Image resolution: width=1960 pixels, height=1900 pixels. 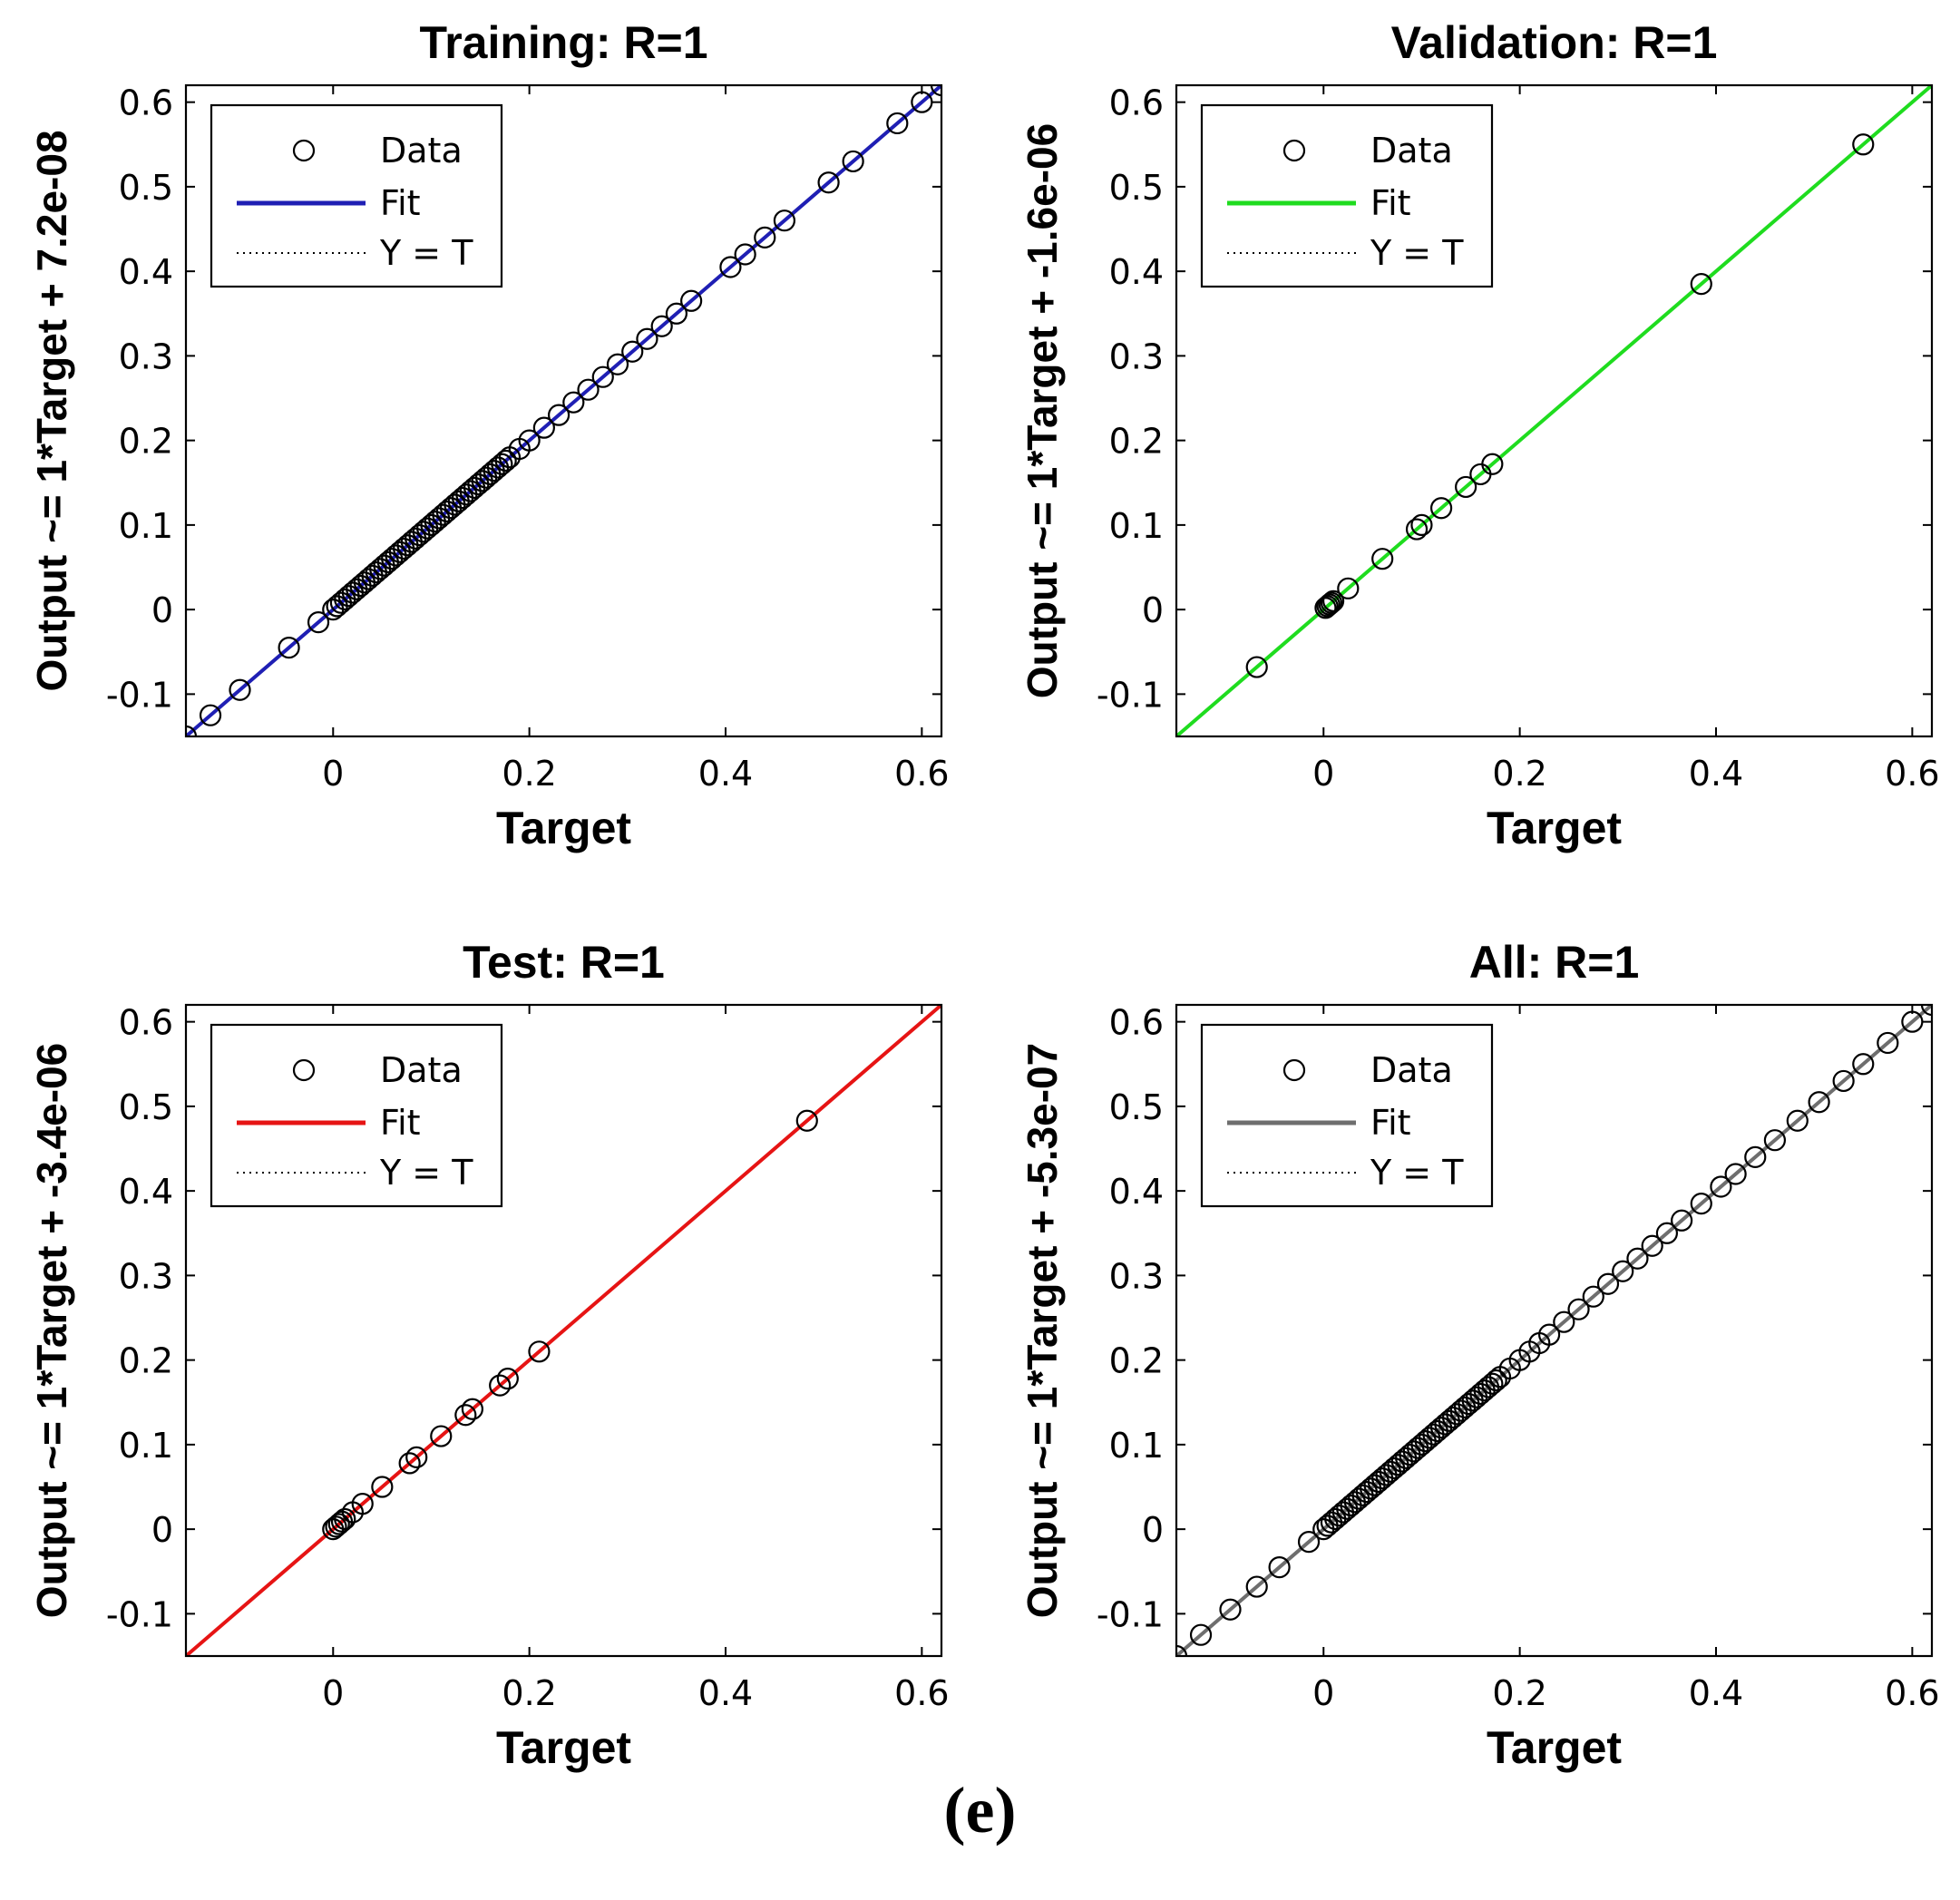 I want to click on x-tick-label: 0.6, so click(x=921, y=1693).